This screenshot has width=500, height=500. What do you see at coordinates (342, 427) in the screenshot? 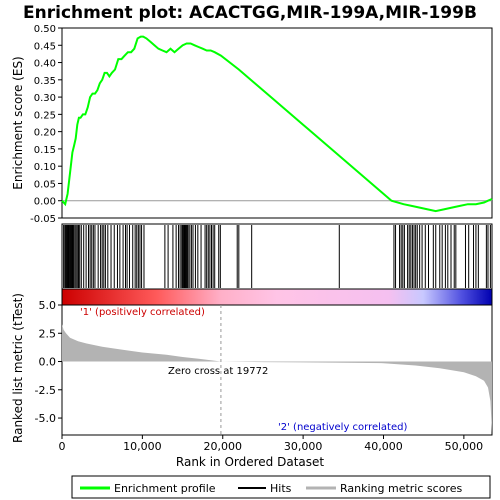
I see `negative-correlation-label: '2' (negatively correlated)` at bounding box center [342, 427].